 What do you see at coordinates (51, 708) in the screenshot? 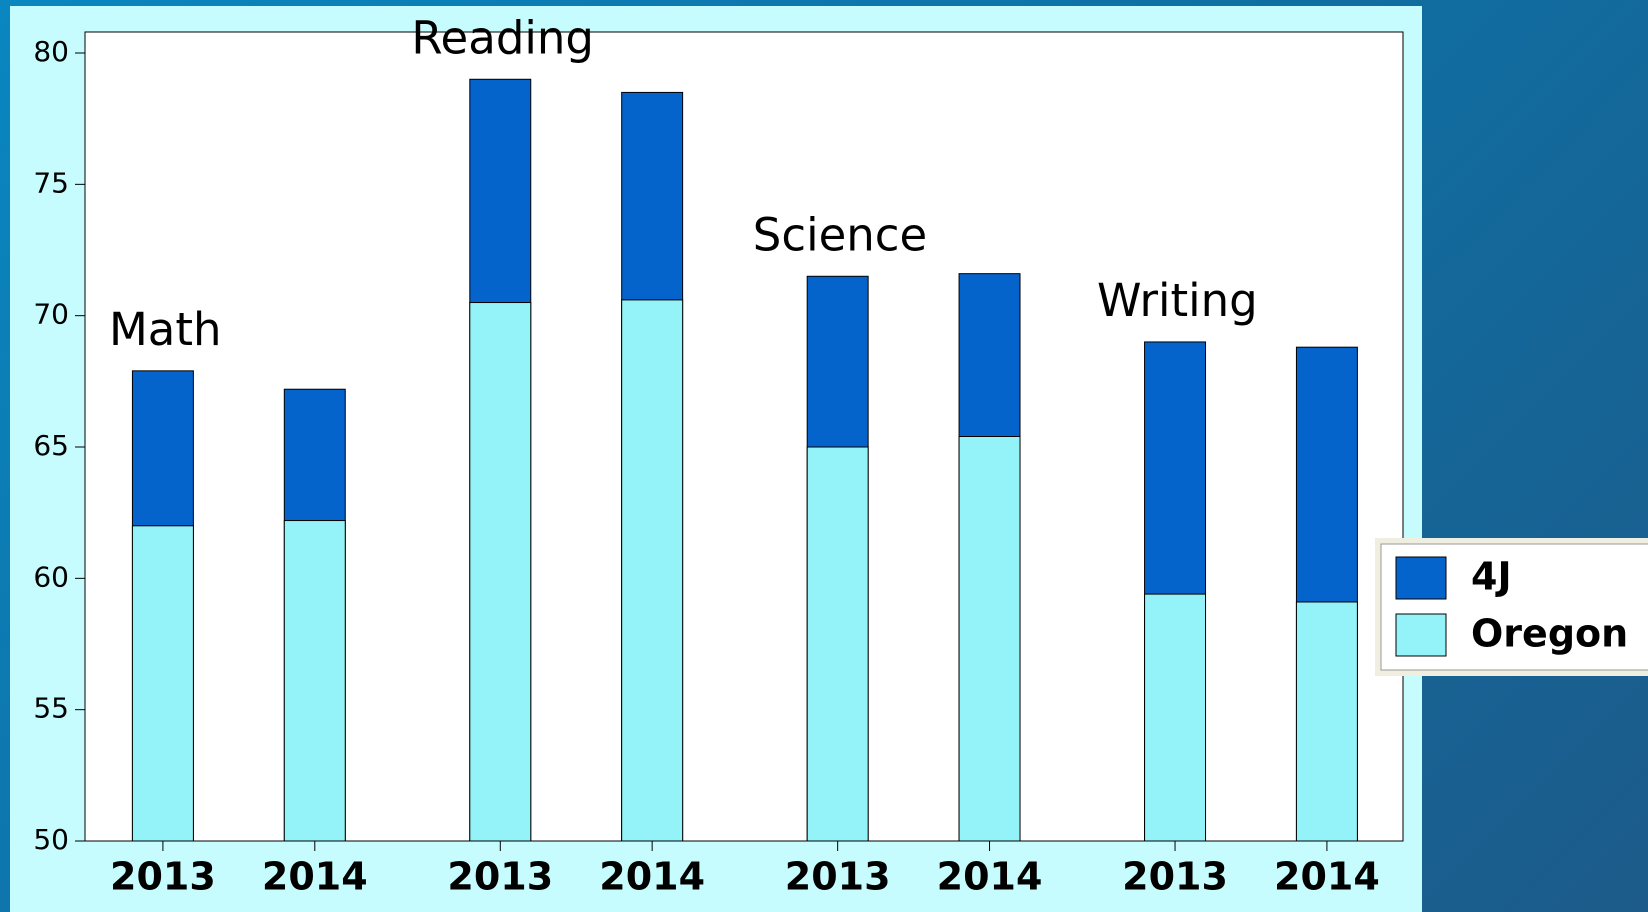
I see `y-tick-label: 55` at bounding box center [51, 708].